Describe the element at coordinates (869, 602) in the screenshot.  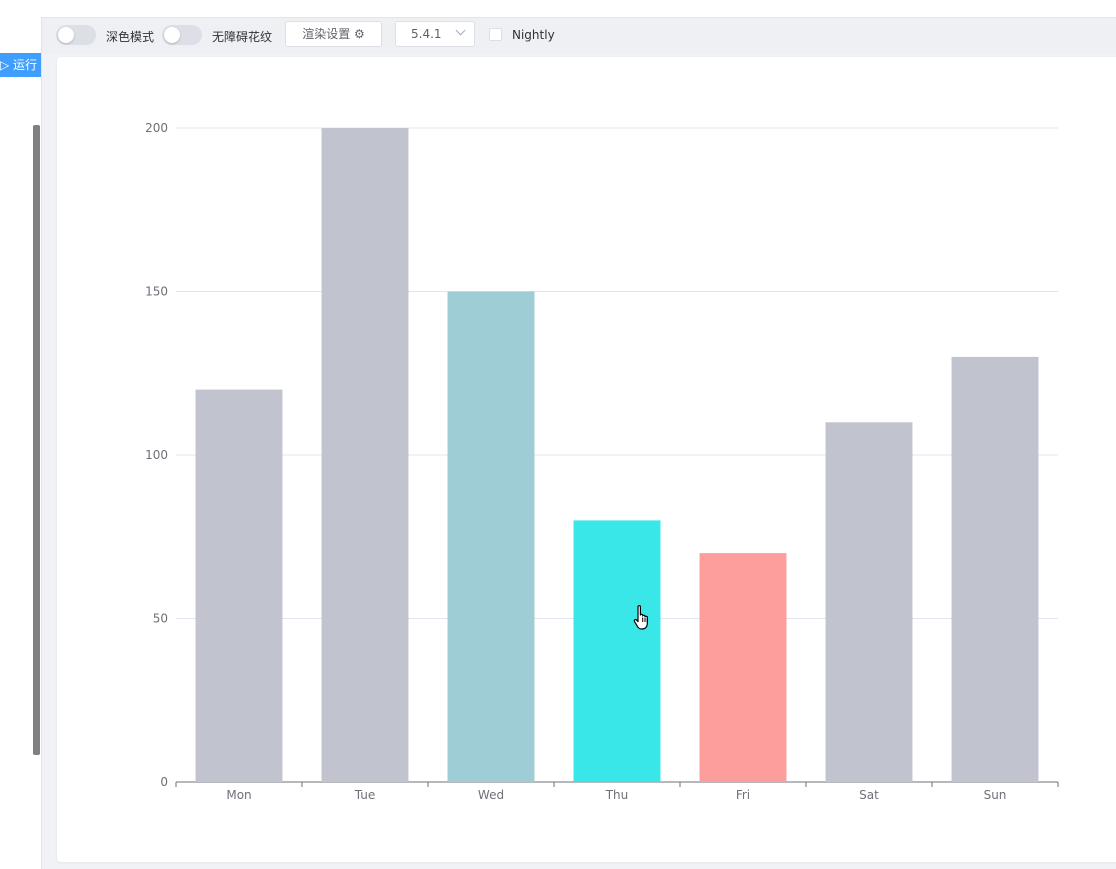
I see `bar-sat` at that location.